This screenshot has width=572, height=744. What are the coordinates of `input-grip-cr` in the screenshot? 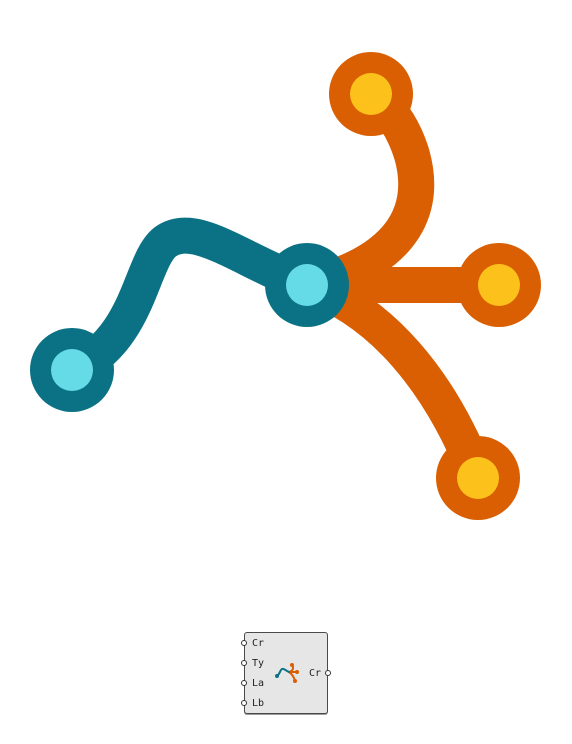 It's located at (244, 643).